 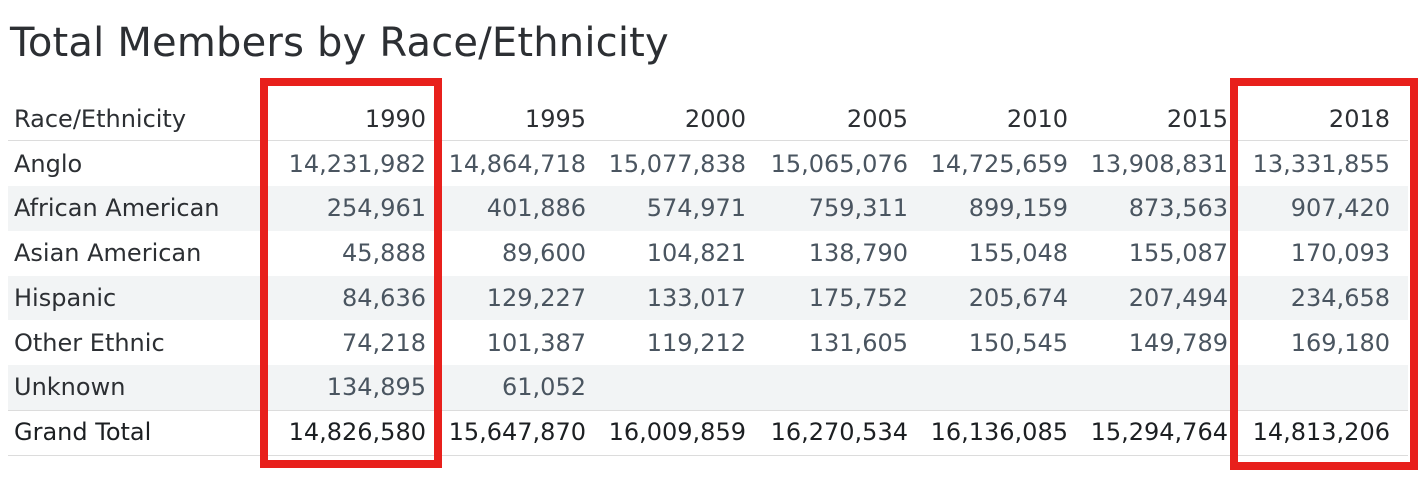 I want to click on row-label: Other Ethnic, so click(x=89, y=342).